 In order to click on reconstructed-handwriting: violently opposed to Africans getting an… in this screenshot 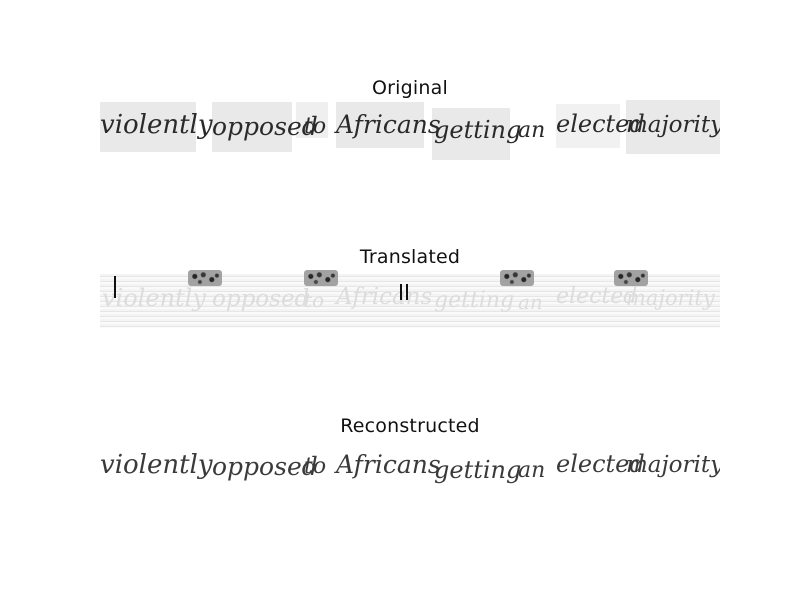, I will do `click(410, 469)`.